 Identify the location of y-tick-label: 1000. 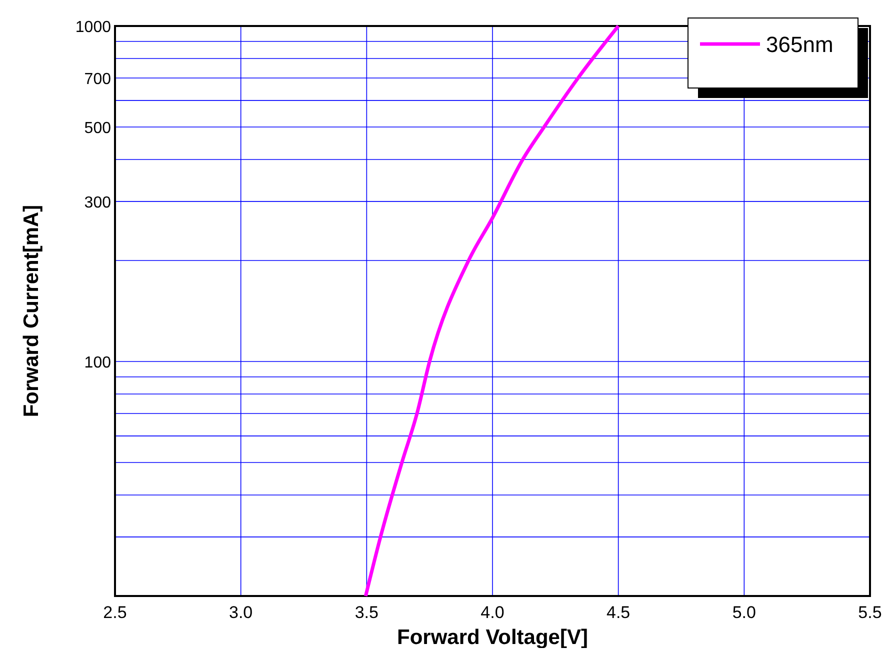
(93, 27).